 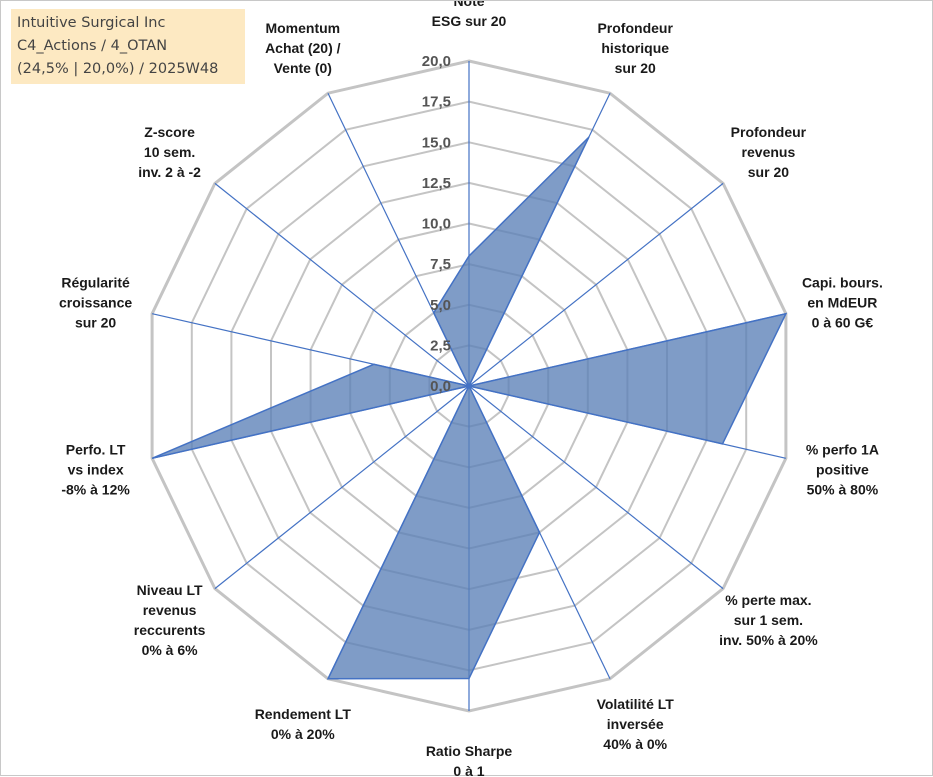 What do you see at coordinates (95, 303) in the screenshot?
I see `category-label: croissance` at bounding box center [95, 303].